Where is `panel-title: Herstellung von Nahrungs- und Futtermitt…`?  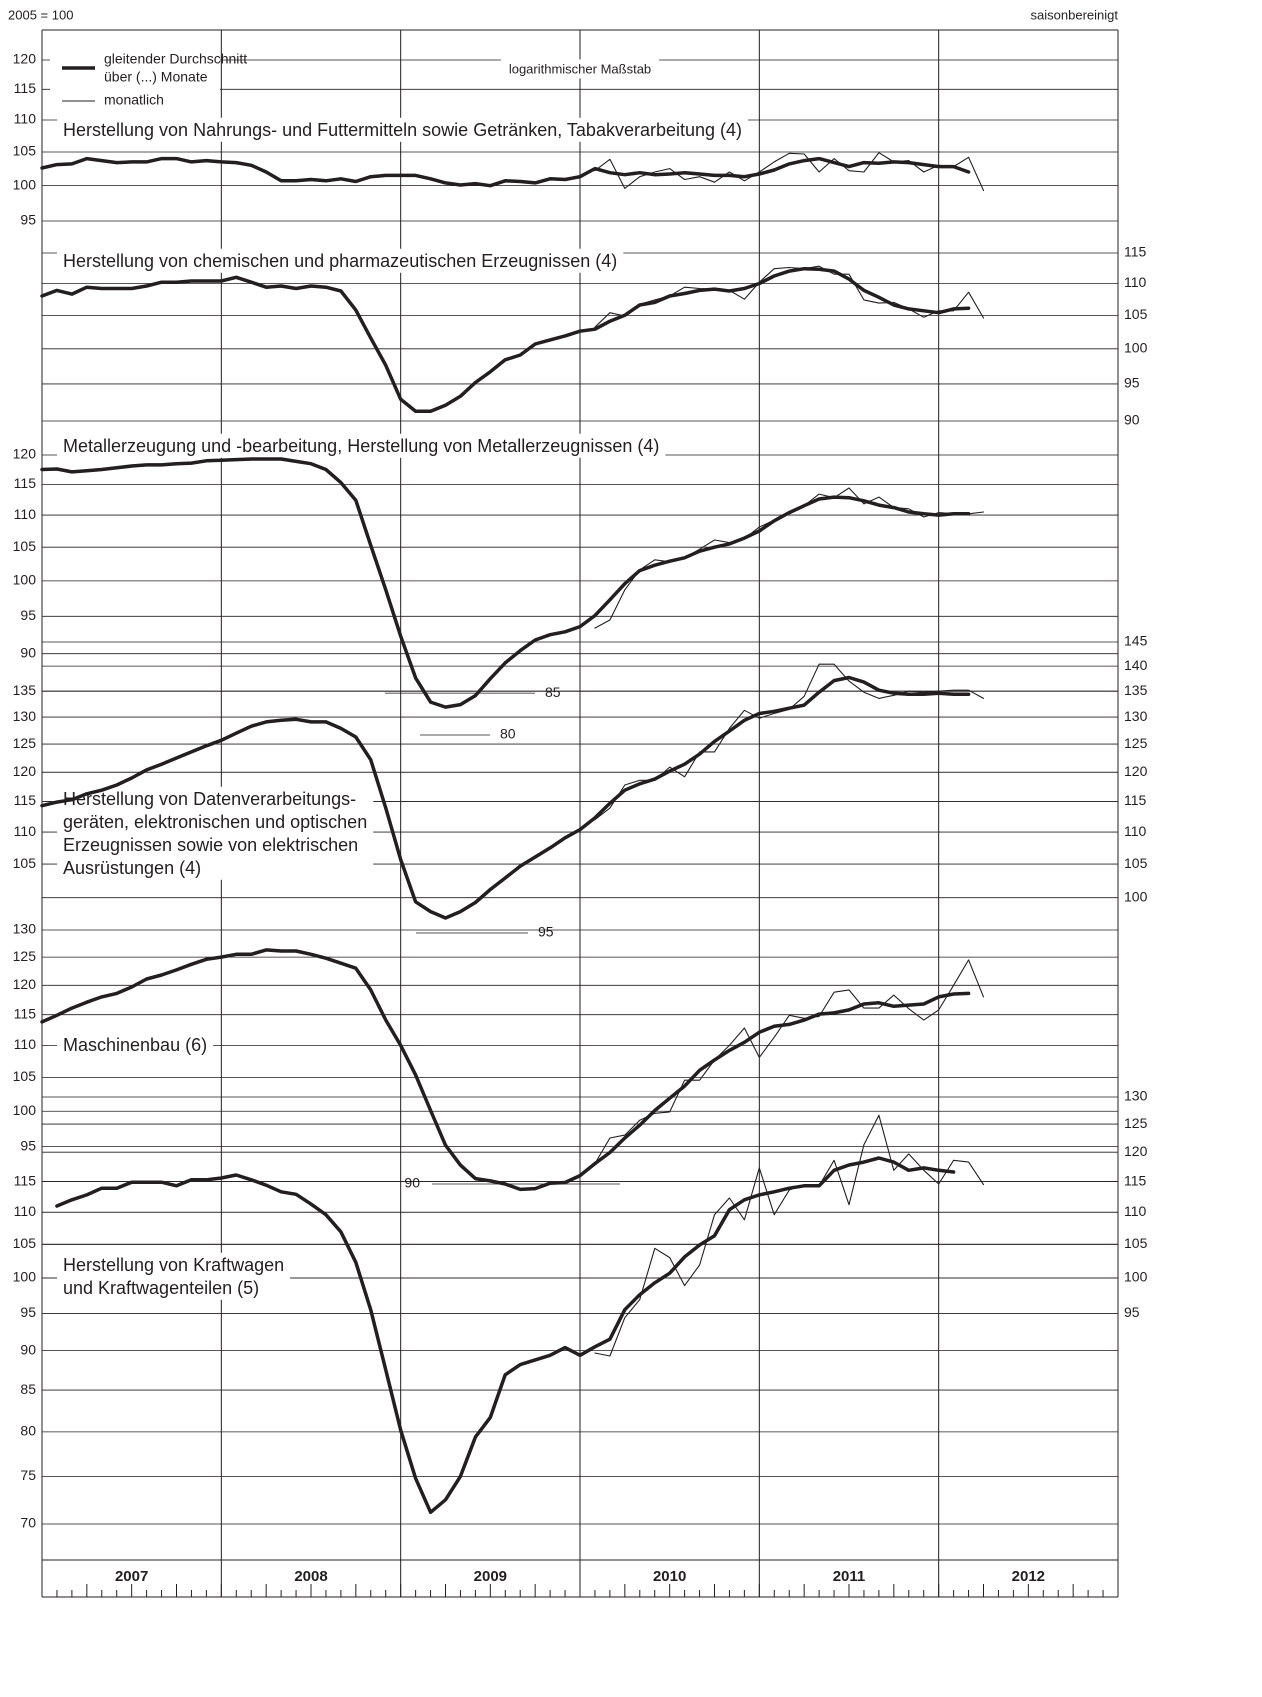
panel-title: Herstellung von Nahrungs- und Futtermitt… is located at coordinates (403, 129).